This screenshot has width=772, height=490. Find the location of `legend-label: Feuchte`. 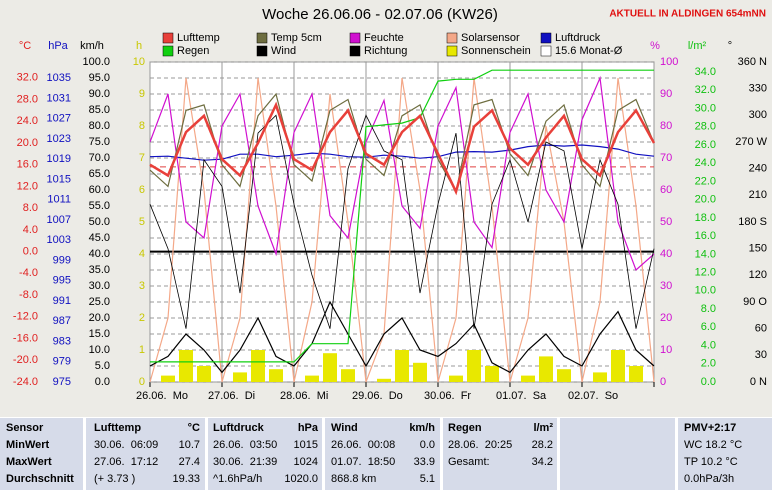

legend-label: Feuchte is located at coordinates (384, 38).